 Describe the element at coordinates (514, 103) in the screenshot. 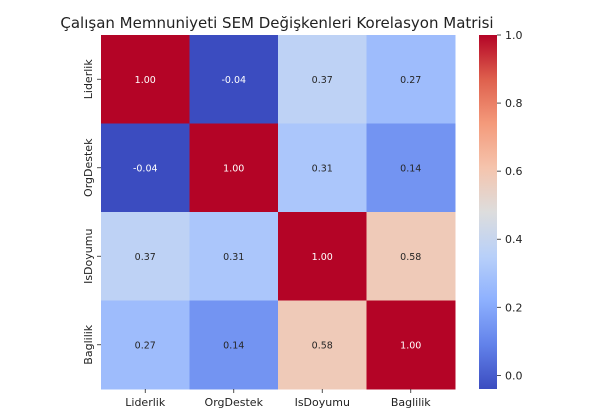

I see `colorbar-tick-label: 0.8` at that location.